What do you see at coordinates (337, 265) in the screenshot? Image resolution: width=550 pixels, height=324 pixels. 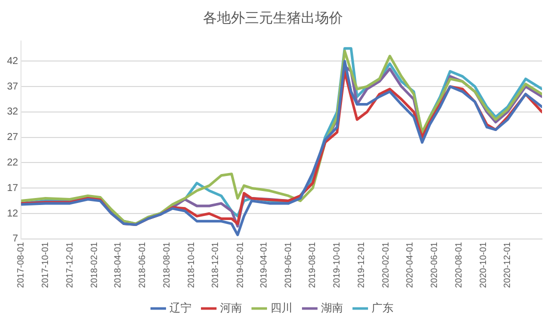 I see `x-tick-label: 2019-10-01` at bounding box center [337, 265].